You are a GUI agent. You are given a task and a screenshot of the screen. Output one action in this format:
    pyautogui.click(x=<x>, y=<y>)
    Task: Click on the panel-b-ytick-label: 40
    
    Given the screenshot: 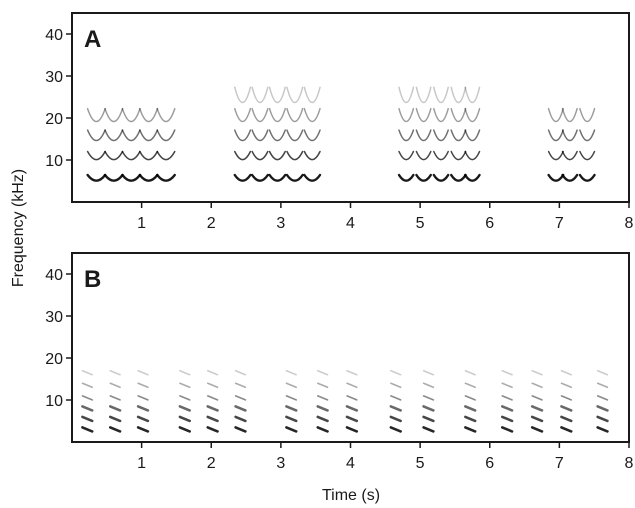 What is the action you would take?
    pyautogui.click(x=54, y=275)
    